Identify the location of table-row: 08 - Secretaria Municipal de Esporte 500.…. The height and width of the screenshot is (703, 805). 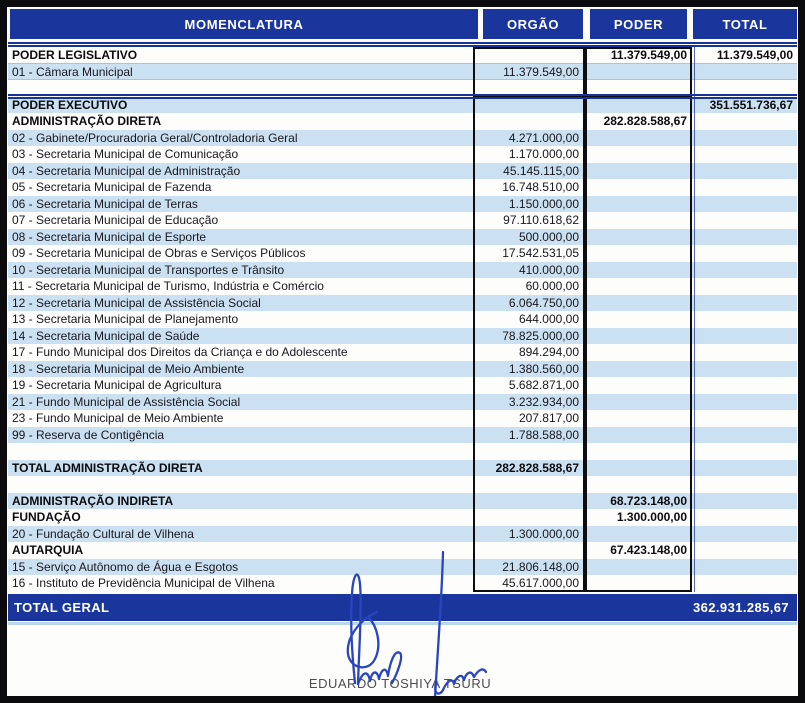
(402, 237).